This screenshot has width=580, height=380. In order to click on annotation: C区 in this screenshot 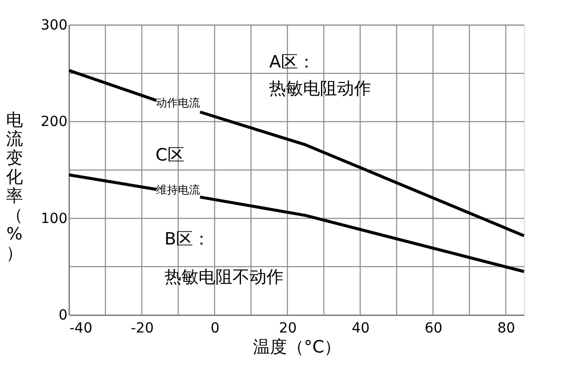, I will do `click(169, 156)`.